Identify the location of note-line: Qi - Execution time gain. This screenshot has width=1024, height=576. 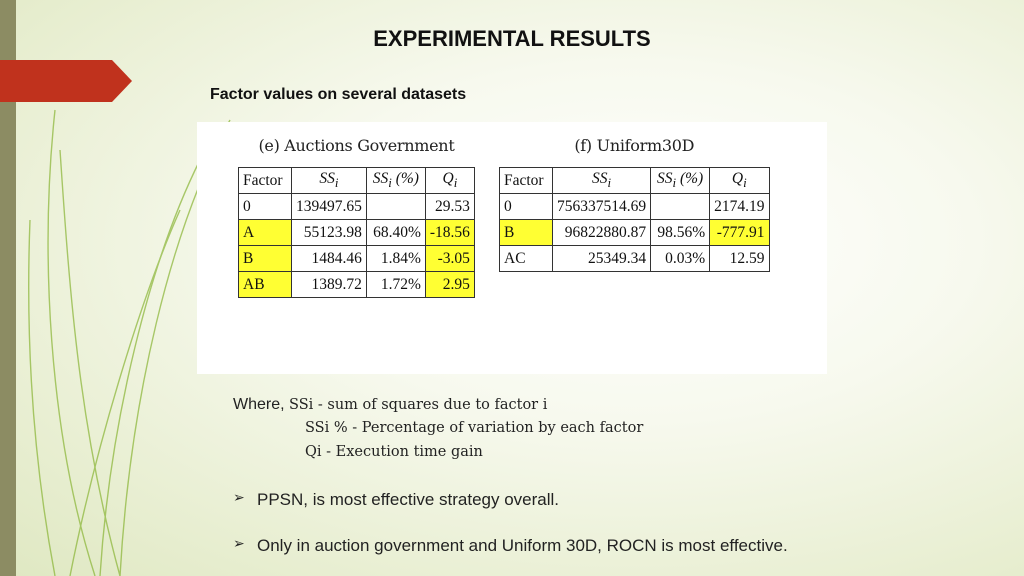
(394, 452).